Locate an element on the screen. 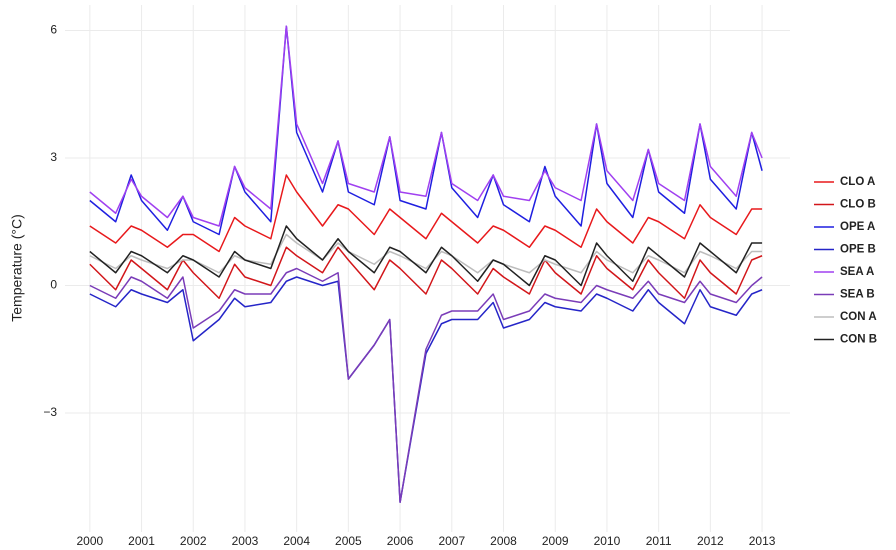  x-tick-label: 2009 is located at coordinates (555, 541).